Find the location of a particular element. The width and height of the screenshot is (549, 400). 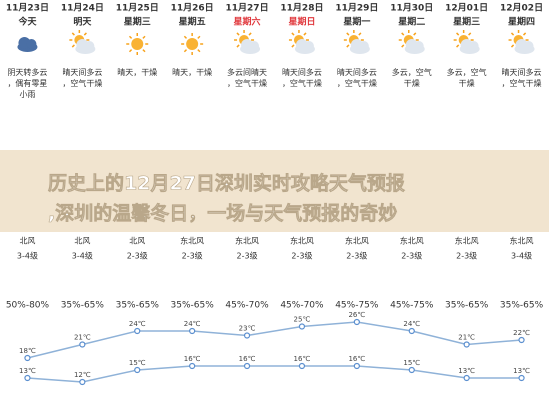

temp-label: 26℃ is located at coordinates (356, 315).